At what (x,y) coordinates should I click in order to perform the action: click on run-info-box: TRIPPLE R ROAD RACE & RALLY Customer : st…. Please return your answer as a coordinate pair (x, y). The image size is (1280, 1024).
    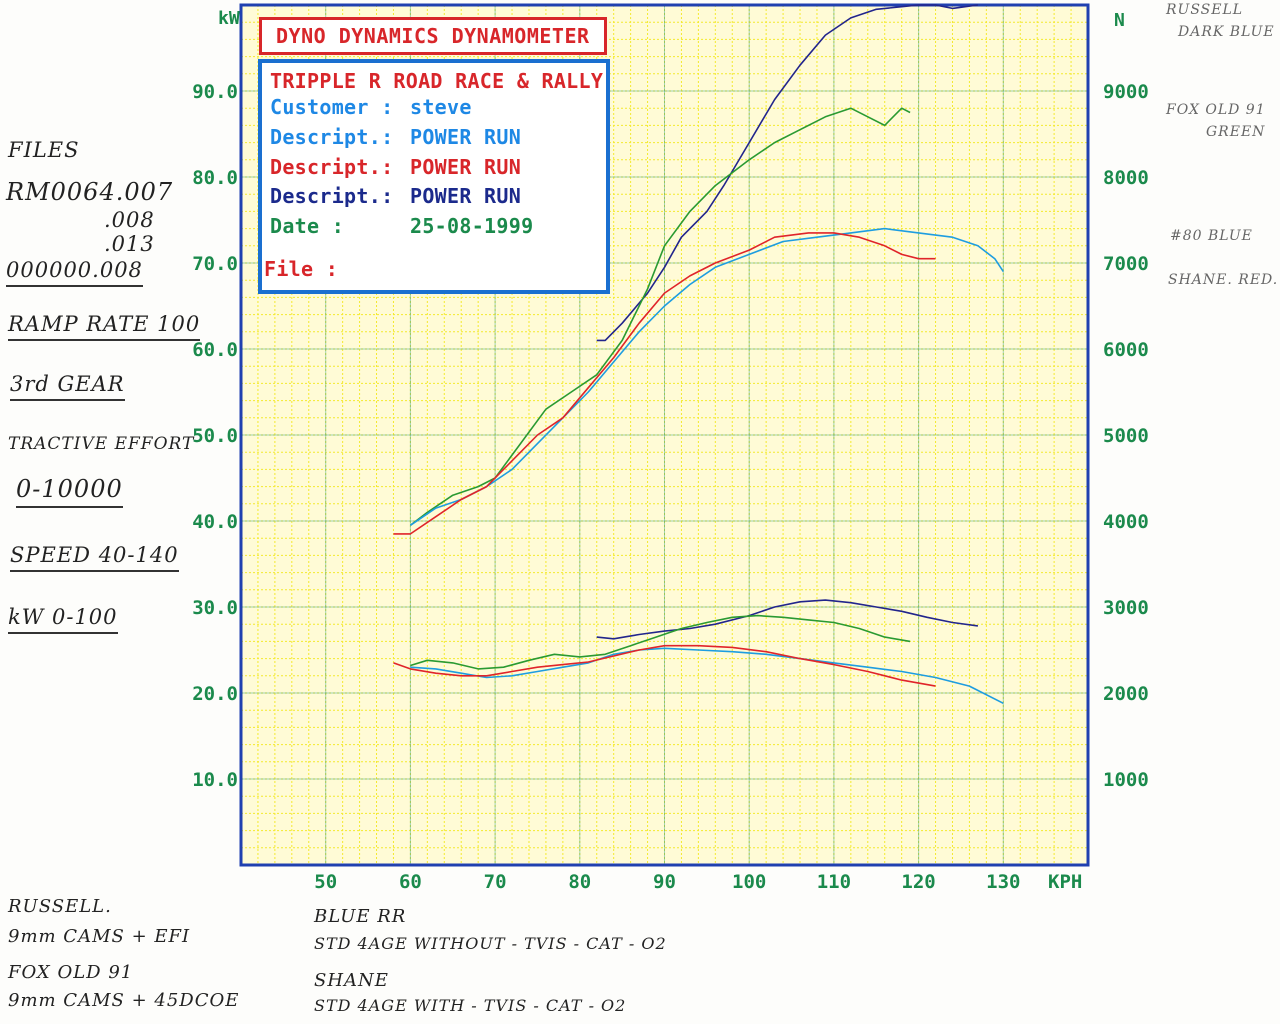
    Looking at the image, I should click on (434, 176).